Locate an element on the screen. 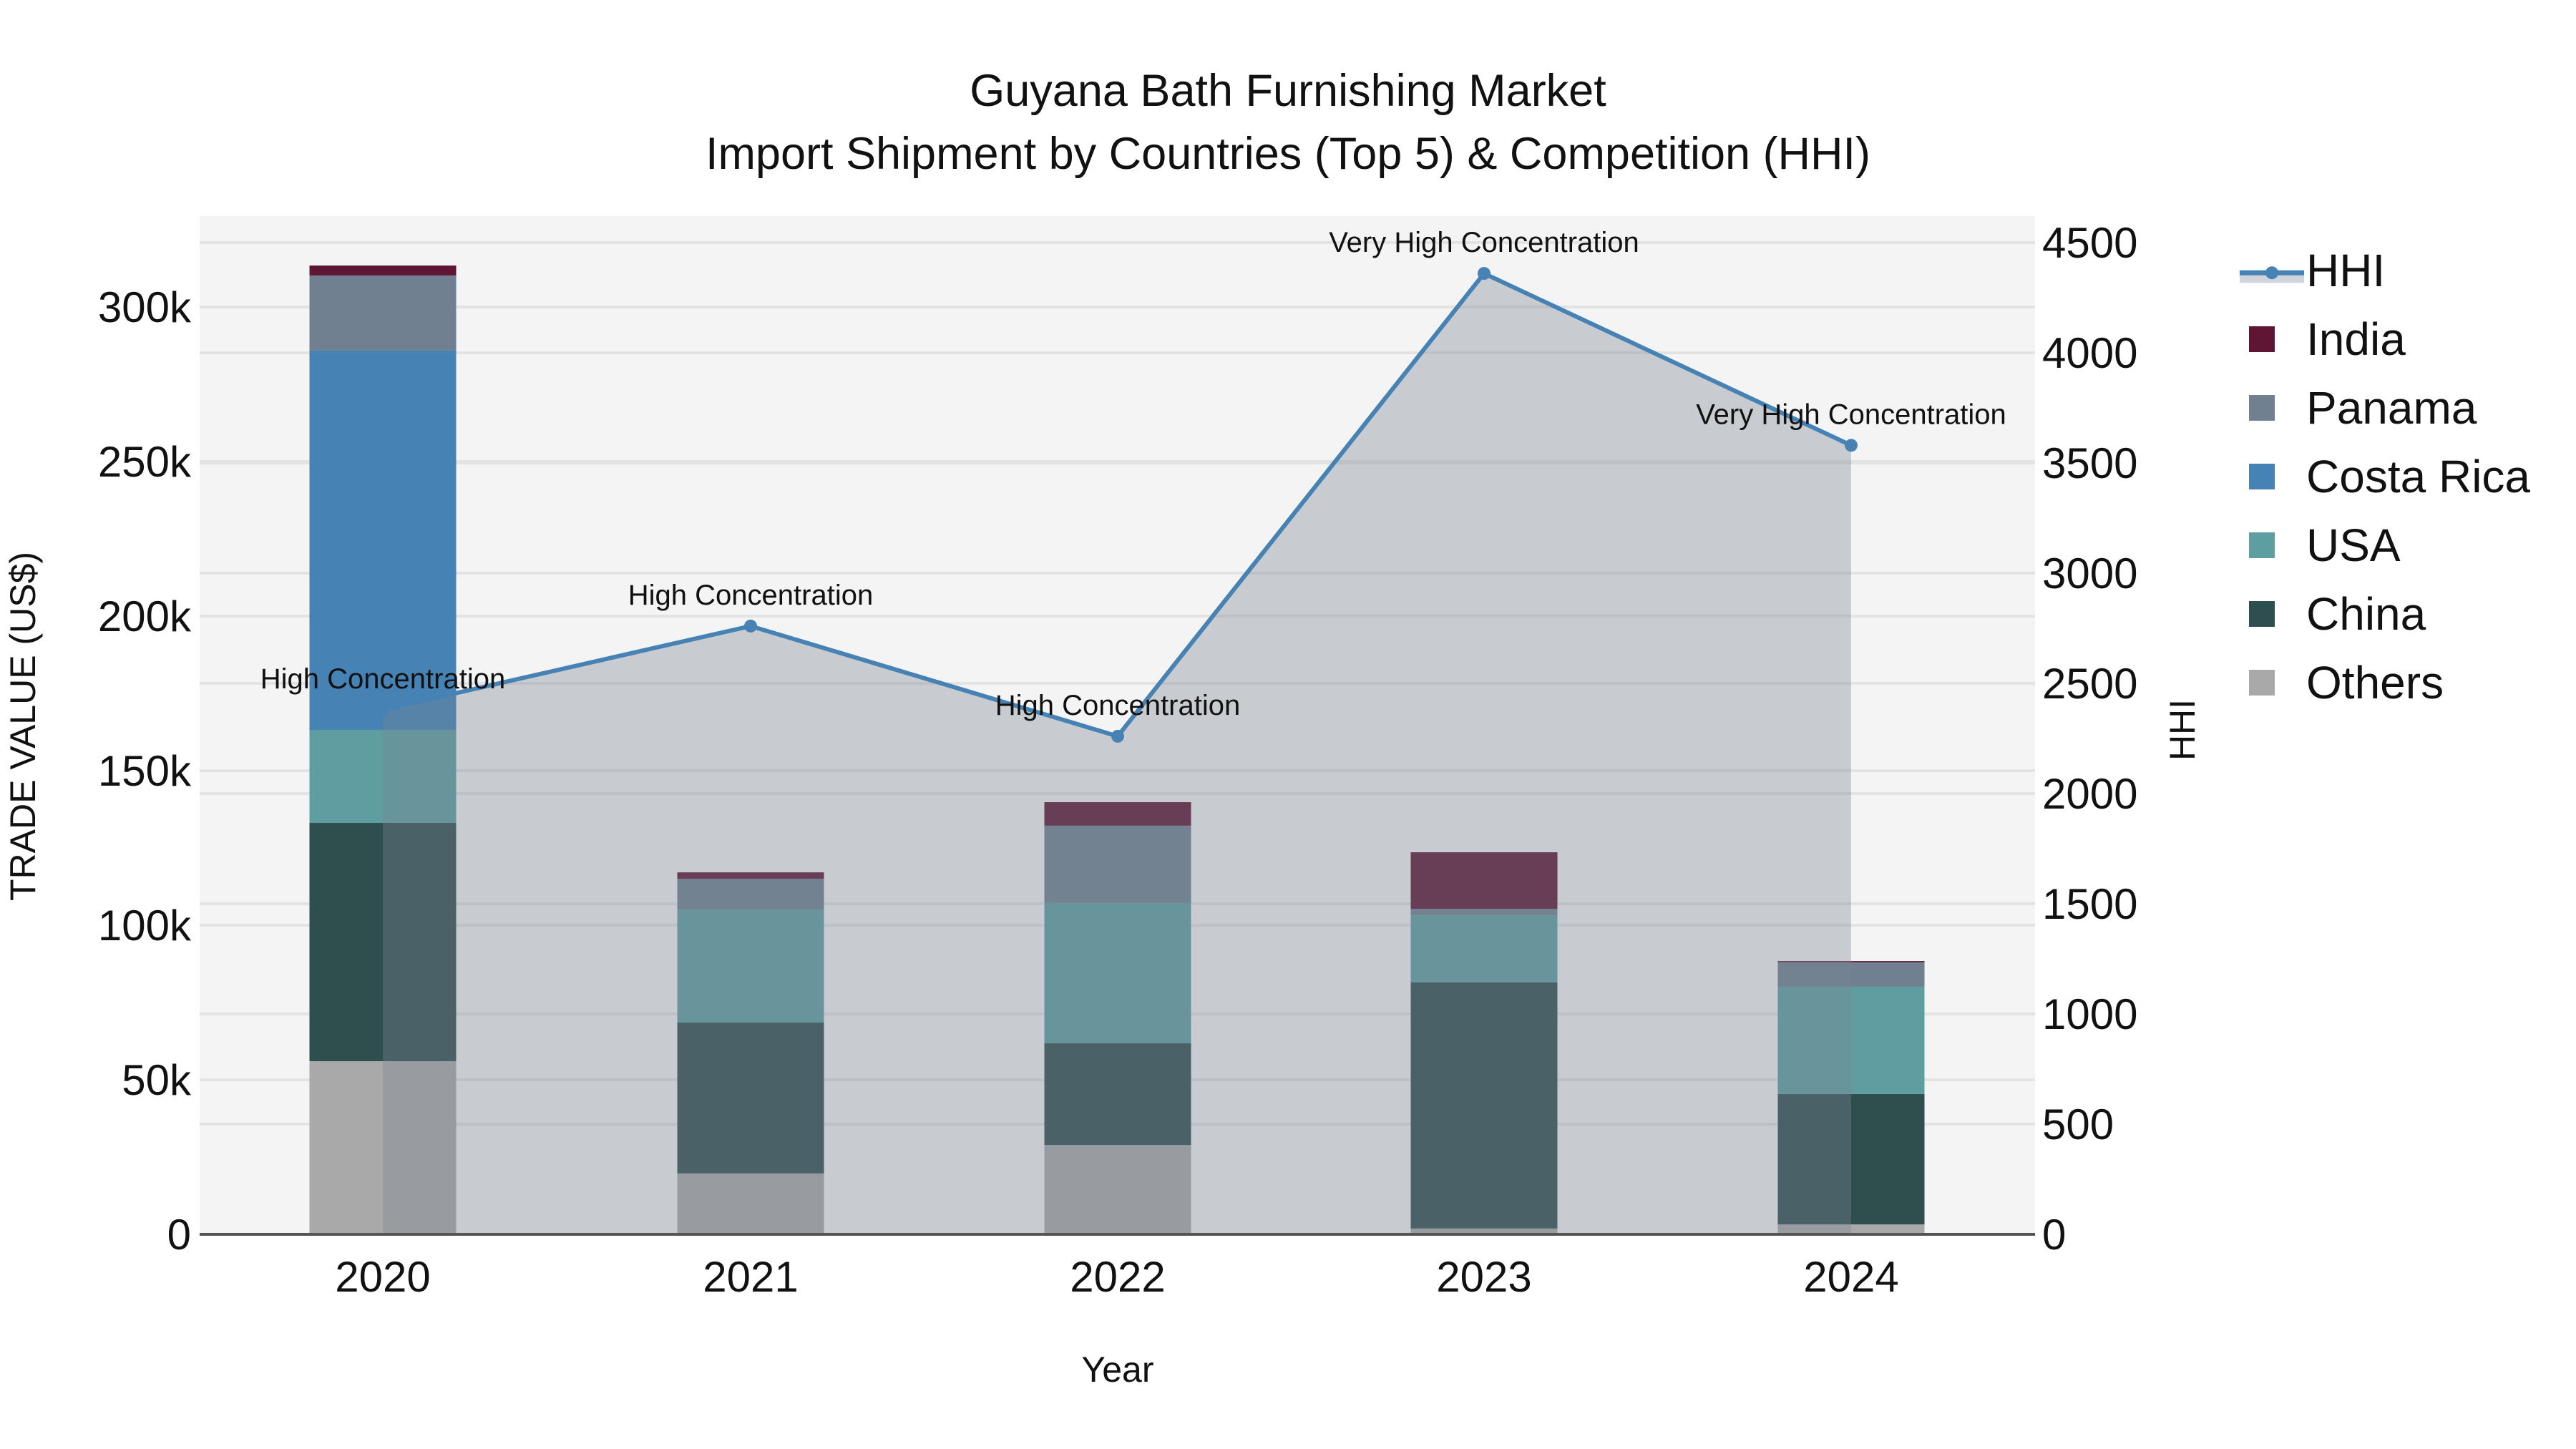 The image size is (2576, 1449). y-left-tick-label: 0 is located at coordinates (179, 1235).